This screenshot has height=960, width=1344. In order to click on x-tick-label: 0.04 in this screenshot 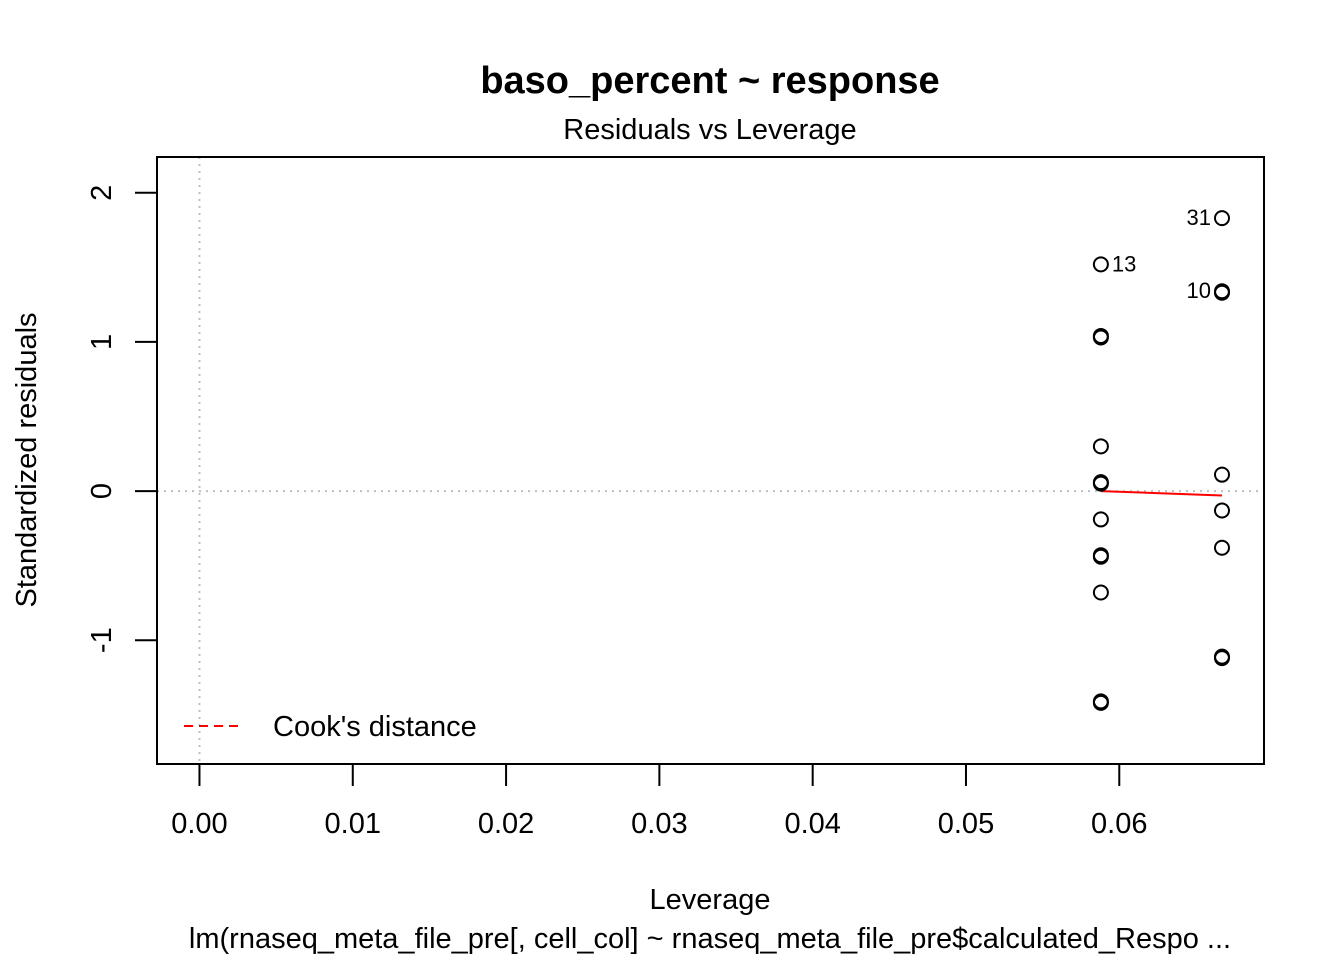, I will do `click(812, 824)`.